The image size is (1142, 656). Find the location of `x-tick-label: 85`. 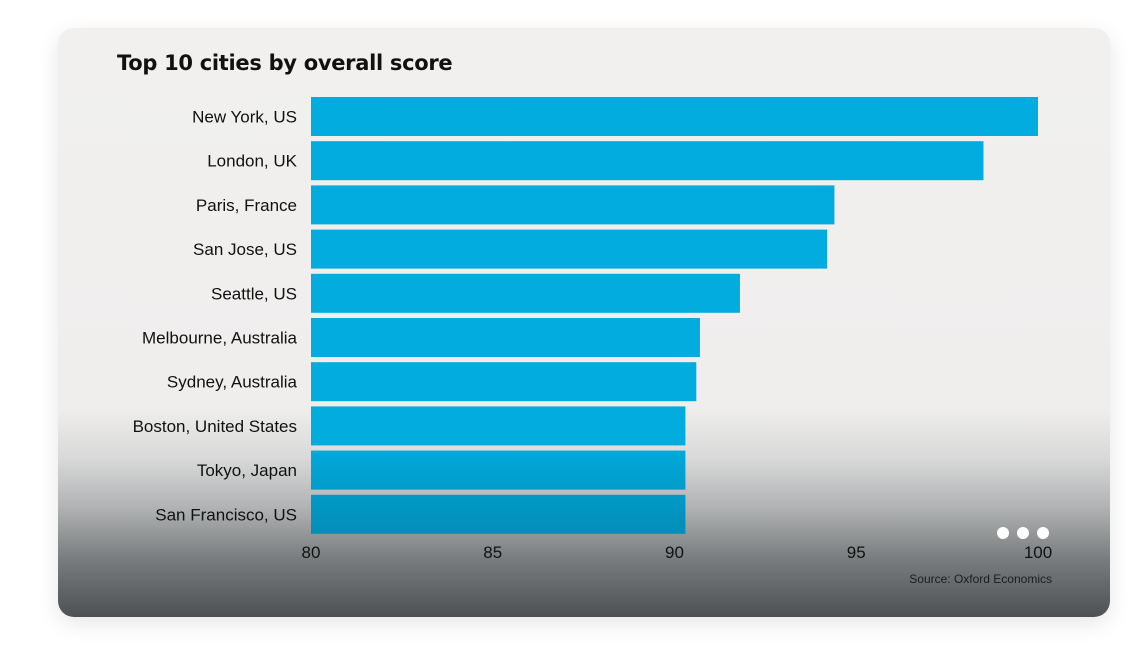

x-tick-label: 85 is located at coordinates (492, 552).